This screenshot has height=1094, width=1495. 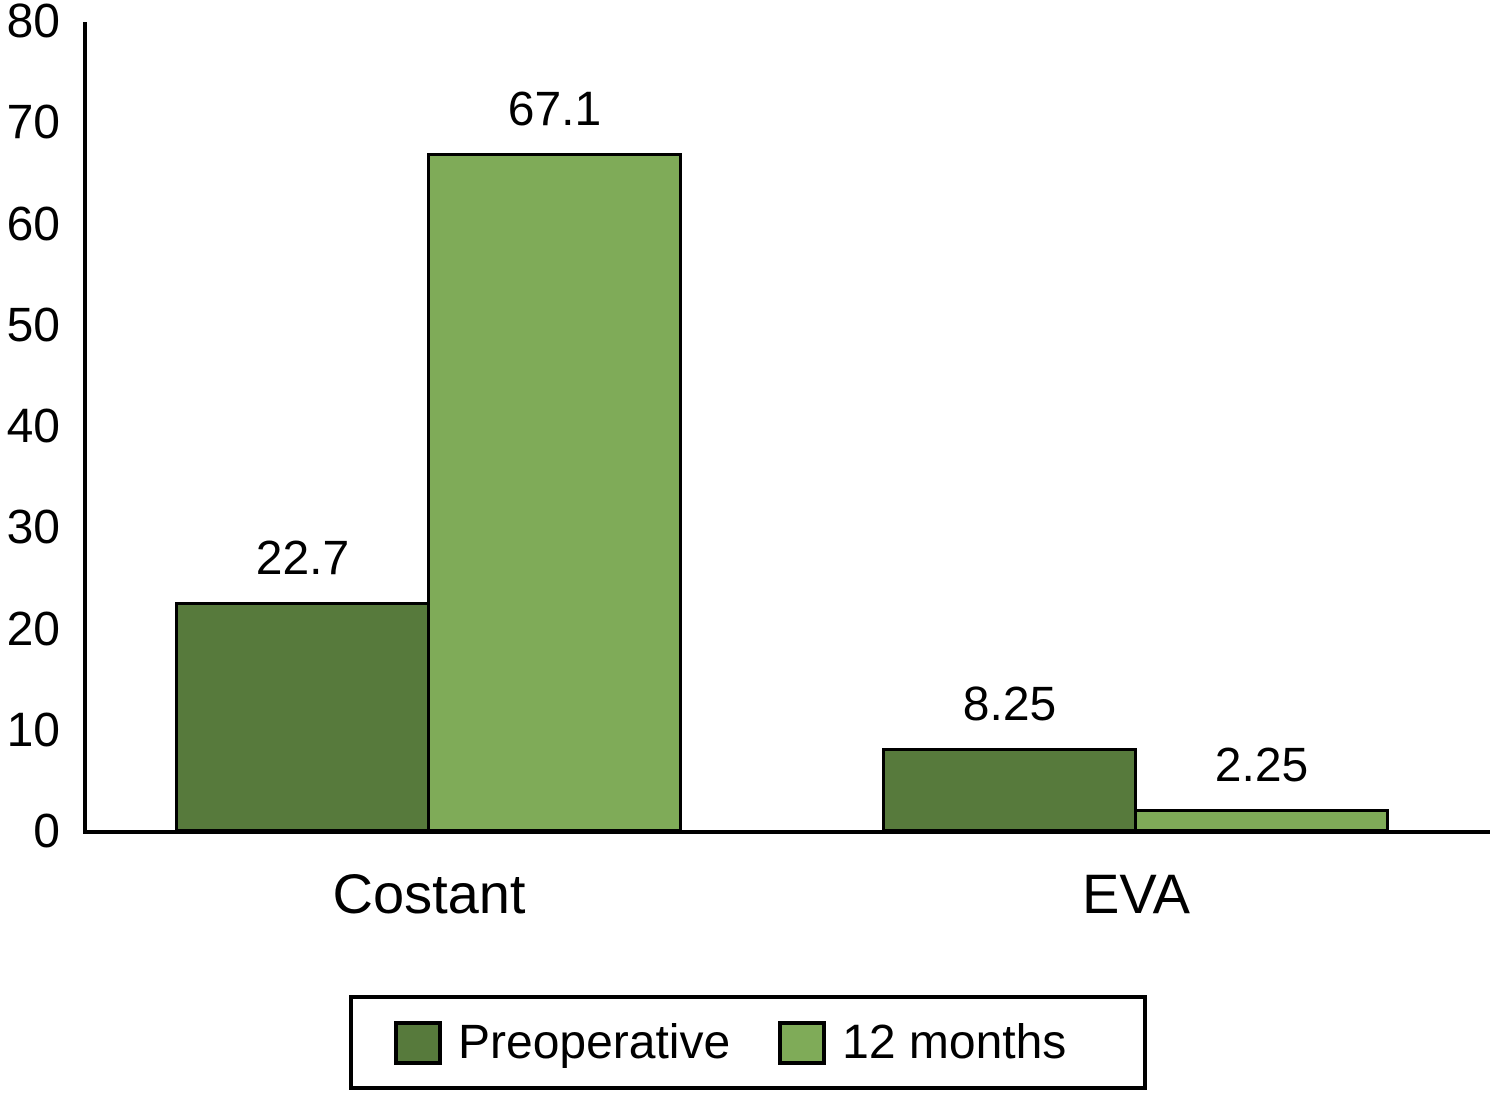 What do you see at coordinates (786, 832) in the screenshot?
I see `x-axis-line` at bounding box center [786, 832].